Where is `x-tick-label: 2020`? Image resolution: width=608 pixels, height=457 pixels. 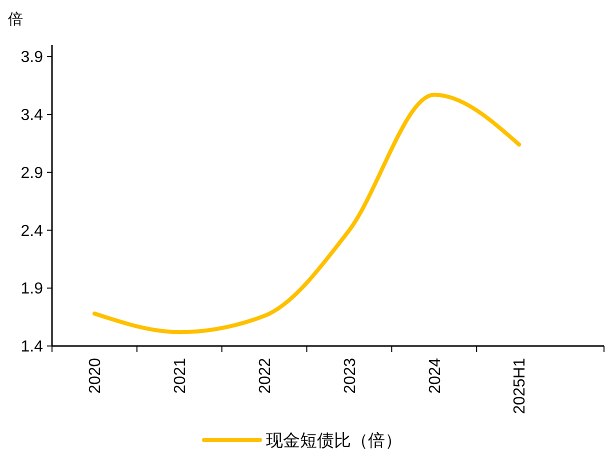 x-tick-label: 2020 is located at coordinates (95, 376).